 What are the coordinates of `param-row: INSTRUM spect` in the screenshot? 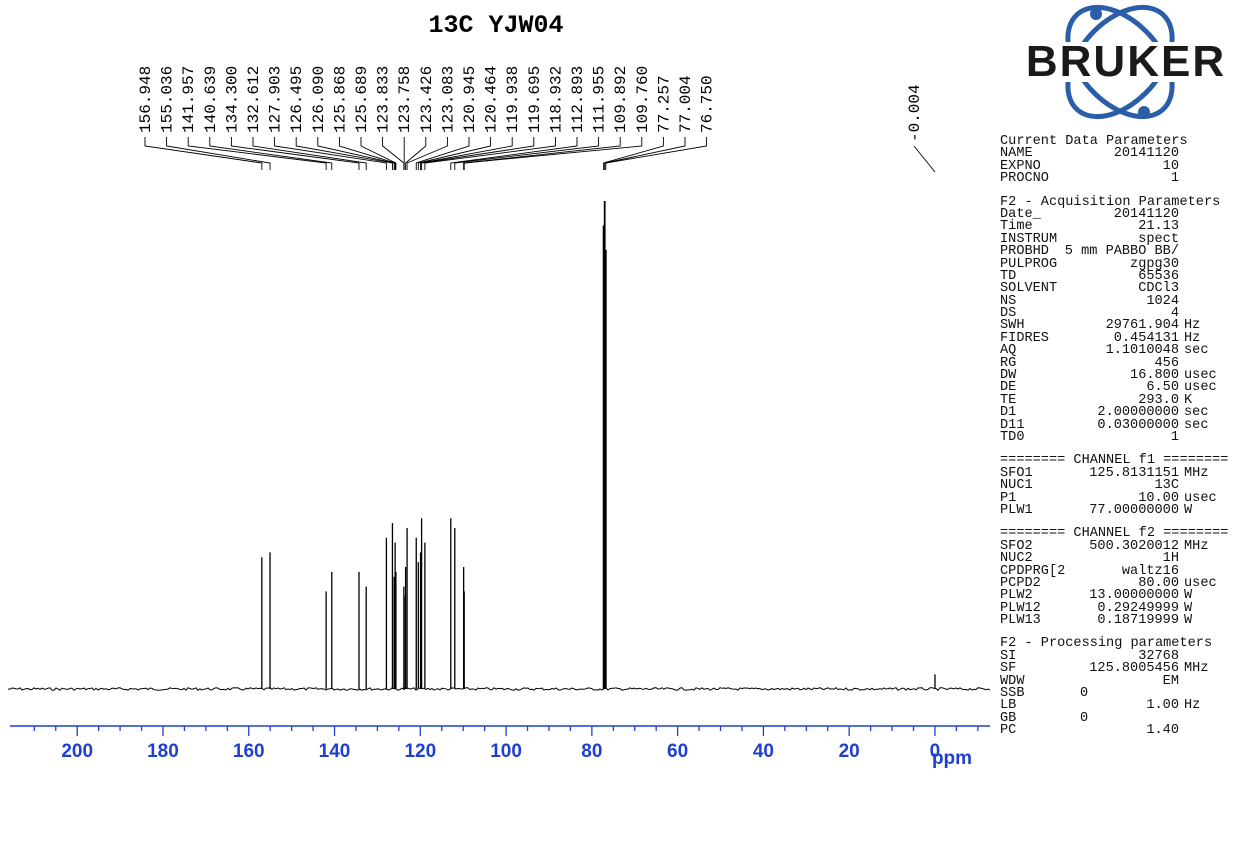 It's located at (1123, 239).